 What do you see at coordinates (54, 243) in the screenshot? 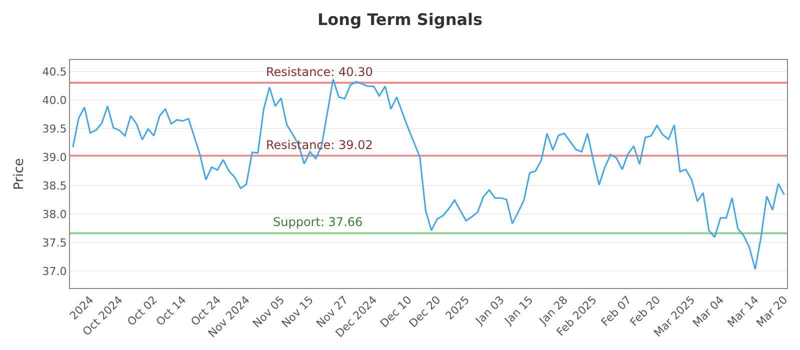
I see `y-tick-label: 37.5` at bounding box center [54, 243].